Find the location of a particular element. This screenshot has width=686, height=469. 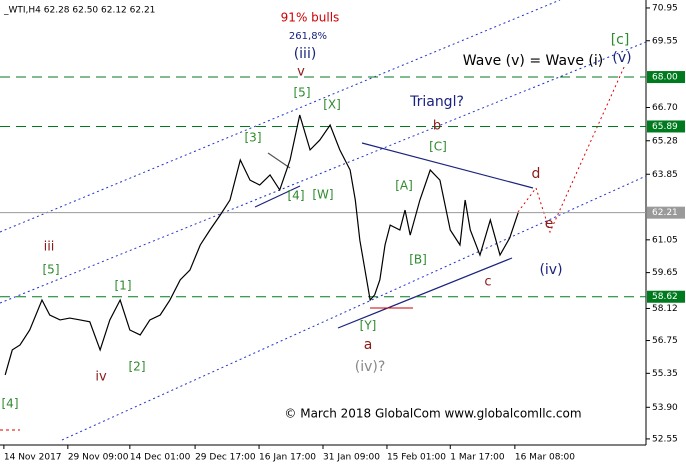

wave-line is located at coordinates (277, 196).